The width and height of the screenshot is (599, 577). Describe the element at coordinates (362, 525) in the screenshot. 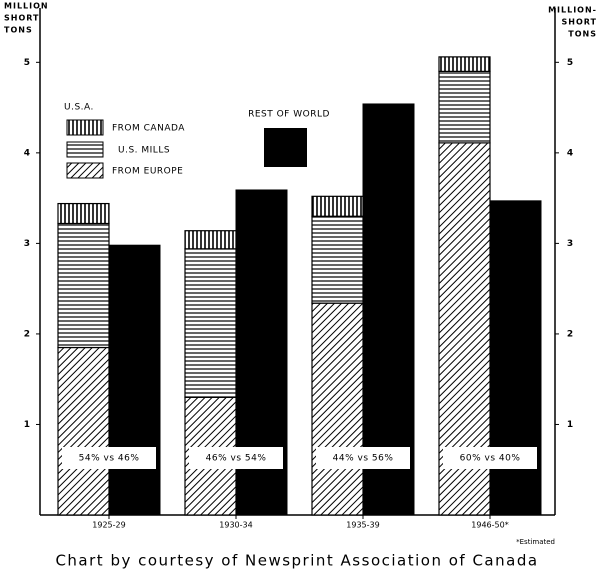

I see `x-tick-label: 1935-39` at that location.